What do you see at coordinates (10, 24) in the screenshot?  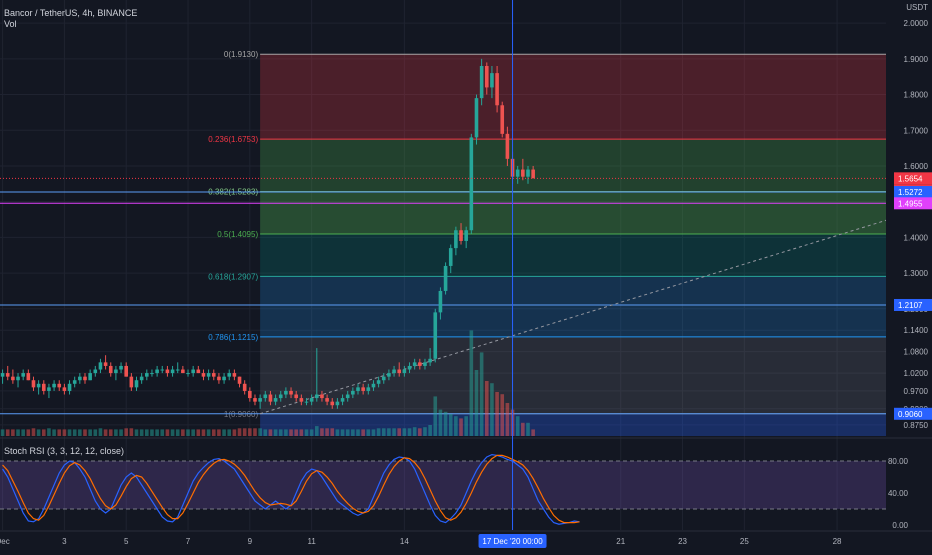 I see `volume-legend: Vol` at bounding box center [10, 24].